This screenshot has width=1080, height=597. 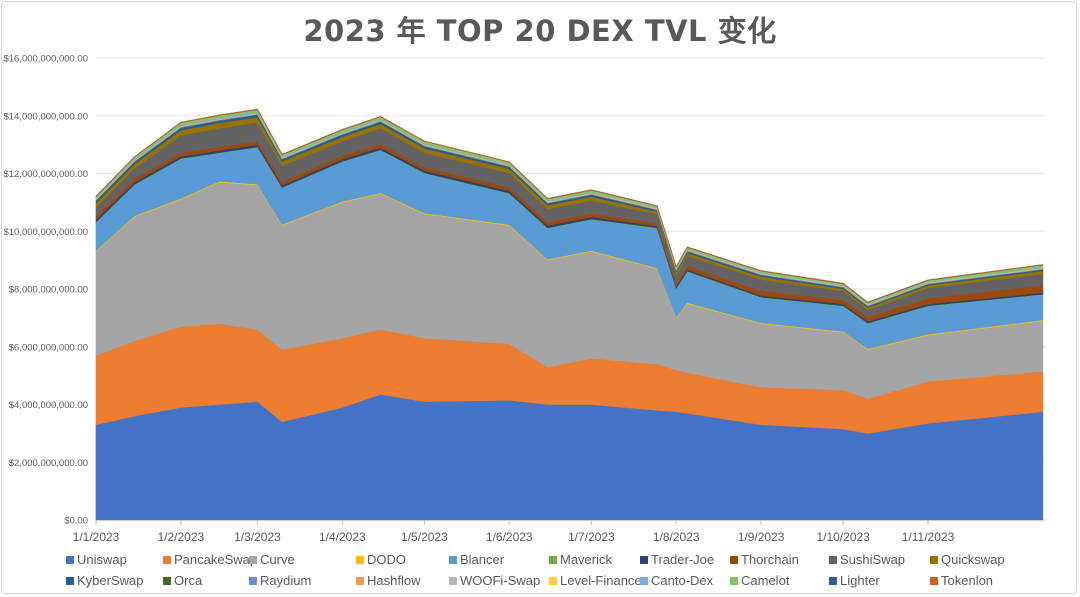 I want to click on legend-label: Hashflow, so click(x=394, y=580).